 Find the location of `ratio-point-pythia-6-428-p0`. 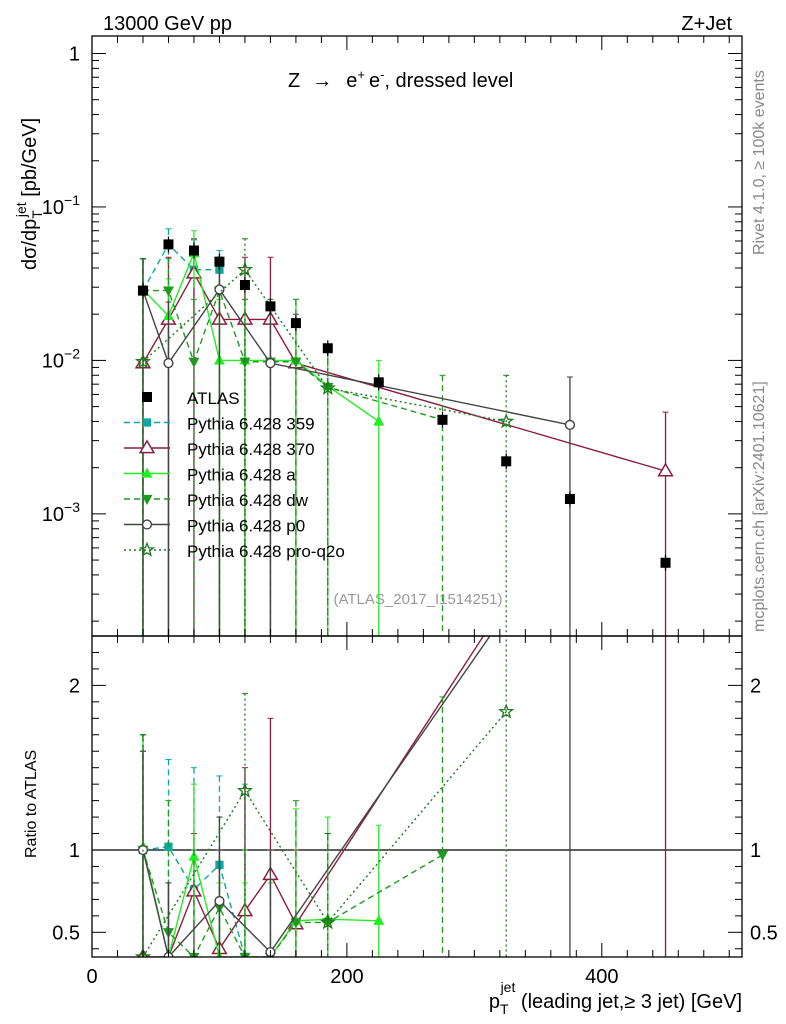

ratio-point-pythia-6-428-p0 is located at coordinates (219, 901).